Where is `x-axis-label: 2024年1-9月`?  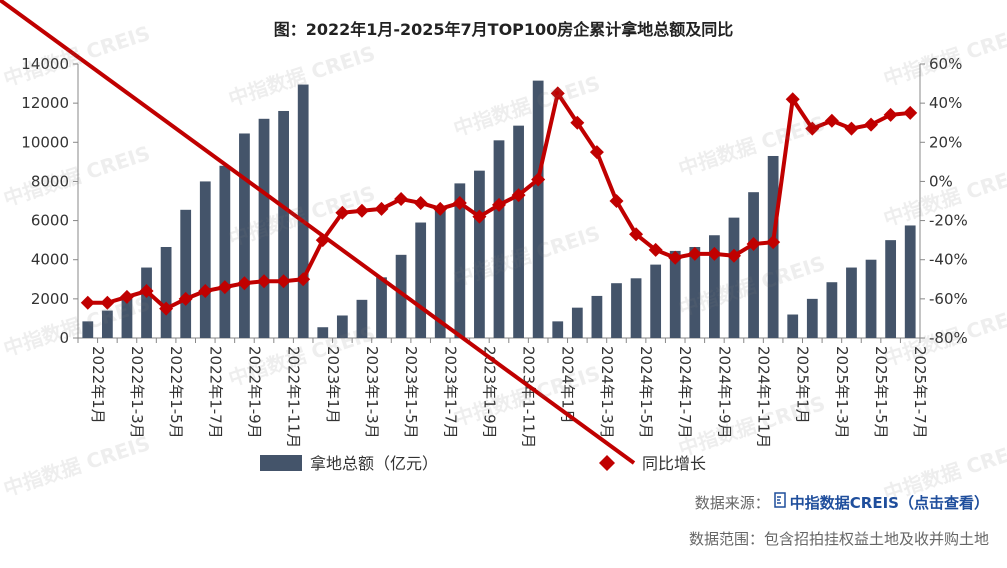 x-axis-label: 2024年1-9月 is located at coordinates (724, 392).